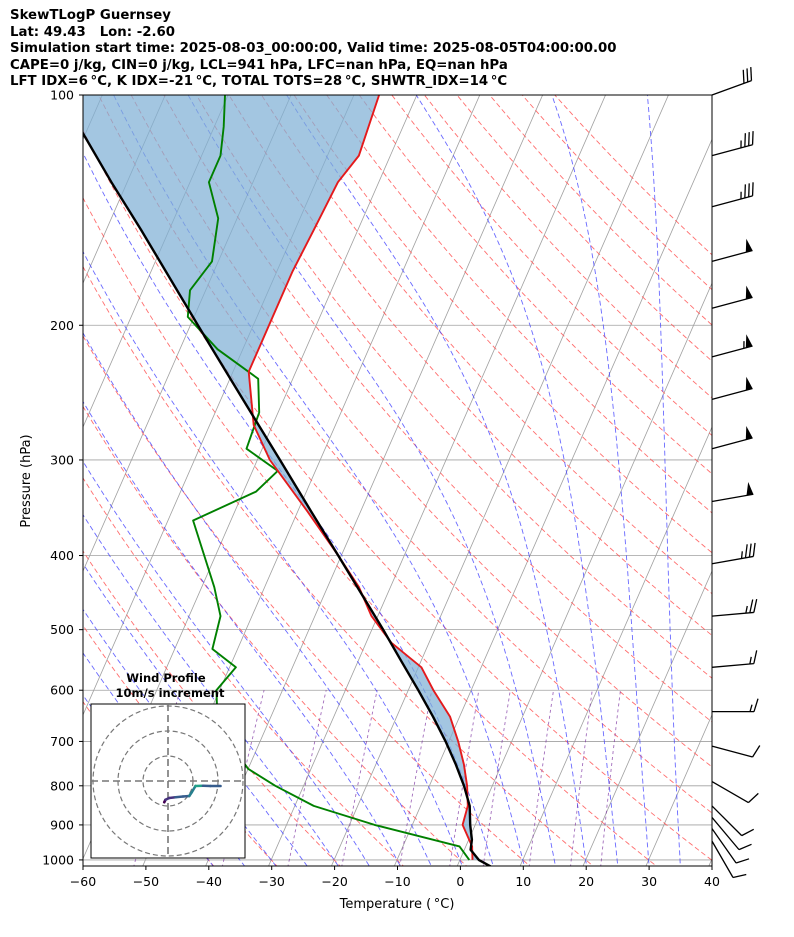  I want to click on y-tick-label: 400, so click(62, 555).